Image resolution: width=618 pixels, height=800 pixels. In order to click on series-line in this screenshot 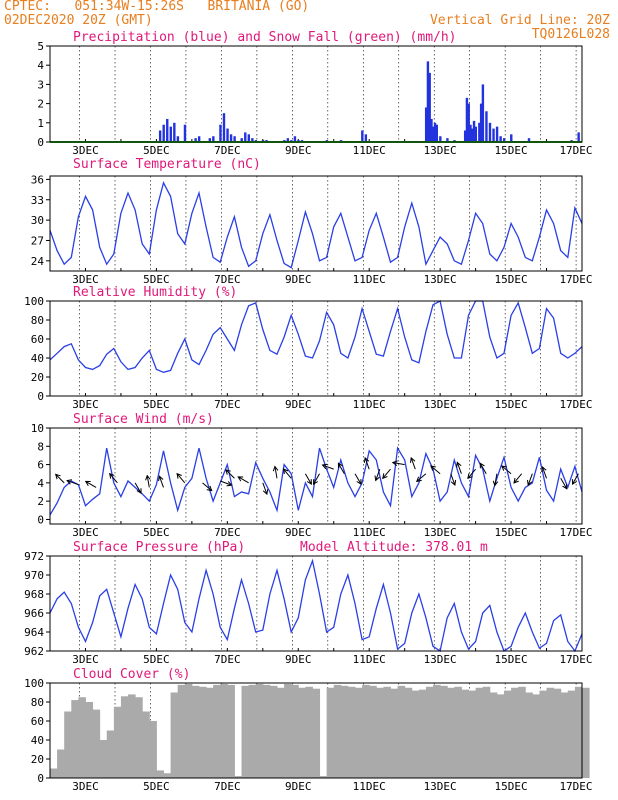, I will do `click(316, 225)`.